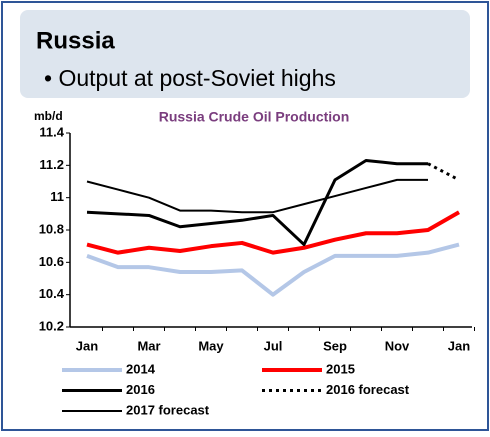 The width and height of the screenshot is (490, 437). What do you see at coordinates (52, 293) in the screenshot?
I see `y-tick-label: 10.4` at bounding box center [52, 293].